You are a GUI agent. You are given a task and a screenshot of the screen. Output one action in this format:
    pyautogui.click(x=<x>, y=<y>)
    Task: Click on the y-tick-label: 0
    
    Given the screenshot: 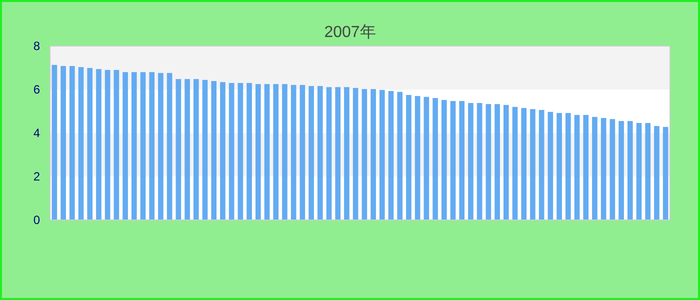 What is the action you would take?
    pyautogui.click(x=36, y=220)
    